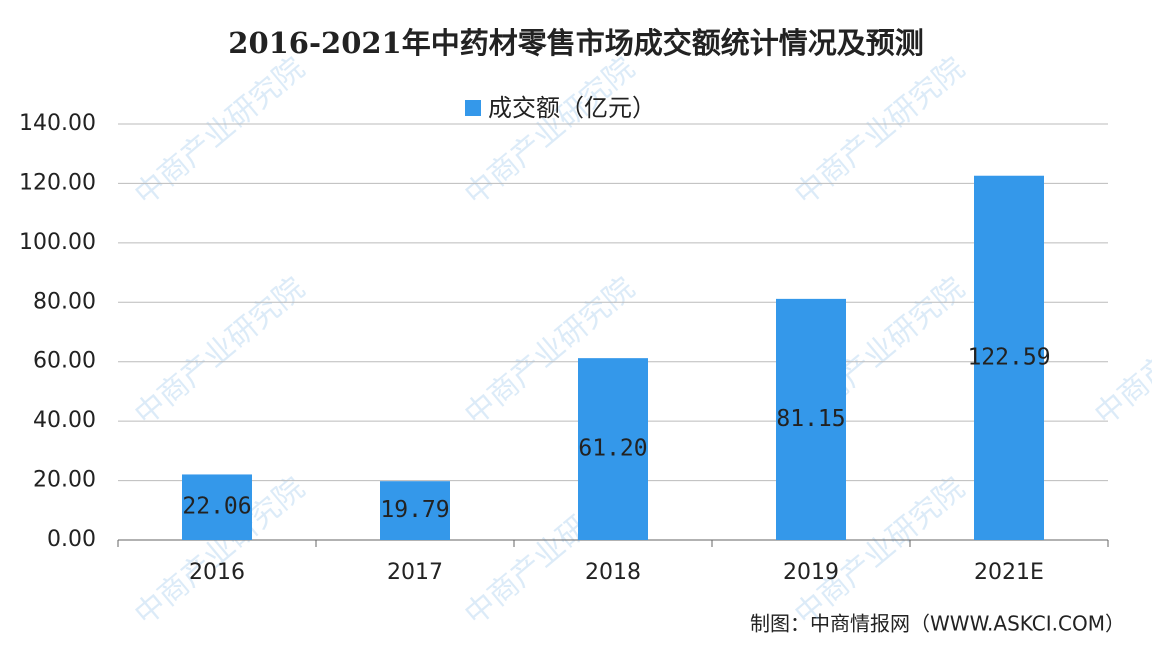 This screenshot has height=652, width=1152. I want to click on chart-title: 2016-2021年中药材零售市场成交额统计情况及预测, so click(575, 43).